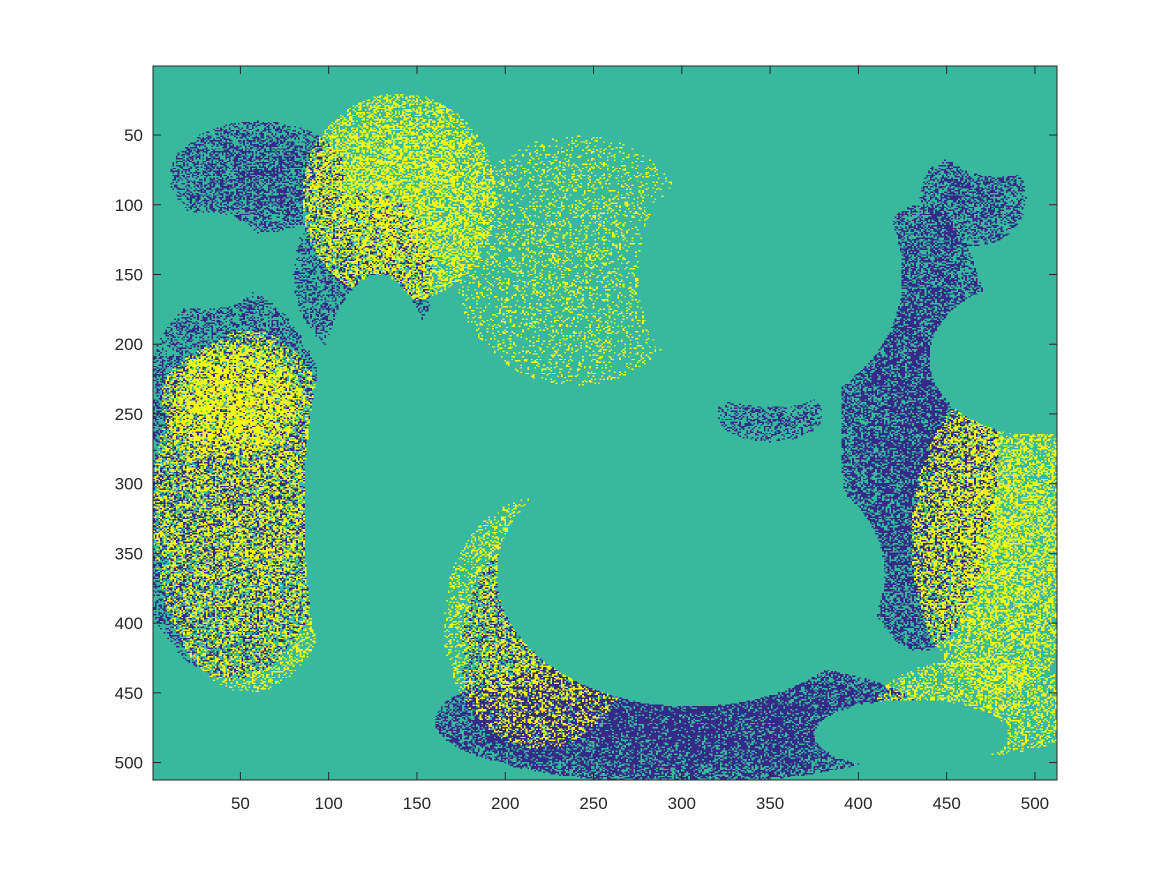 This screenshot has width=1167, height=875. I want to click on x-tick-label: 300, so click(682, 803).